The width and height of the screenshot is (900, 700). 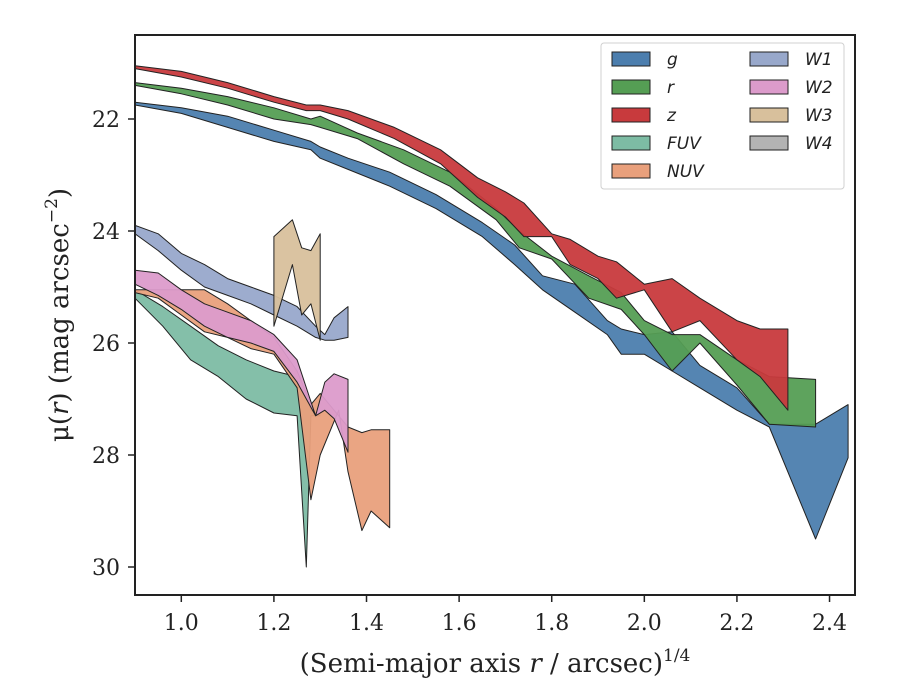 I want to click on x-tick-label: 1.0, so click(x=181, y=623).